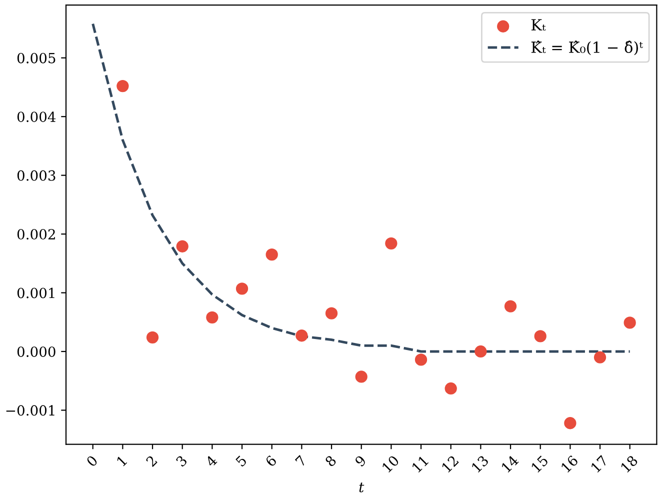 This screenshot has height=502, width=660. What do you see at coordinates (629, 463) in the screenshot?
I see `x-tick-label: 18` at bounding box center [629, 463].